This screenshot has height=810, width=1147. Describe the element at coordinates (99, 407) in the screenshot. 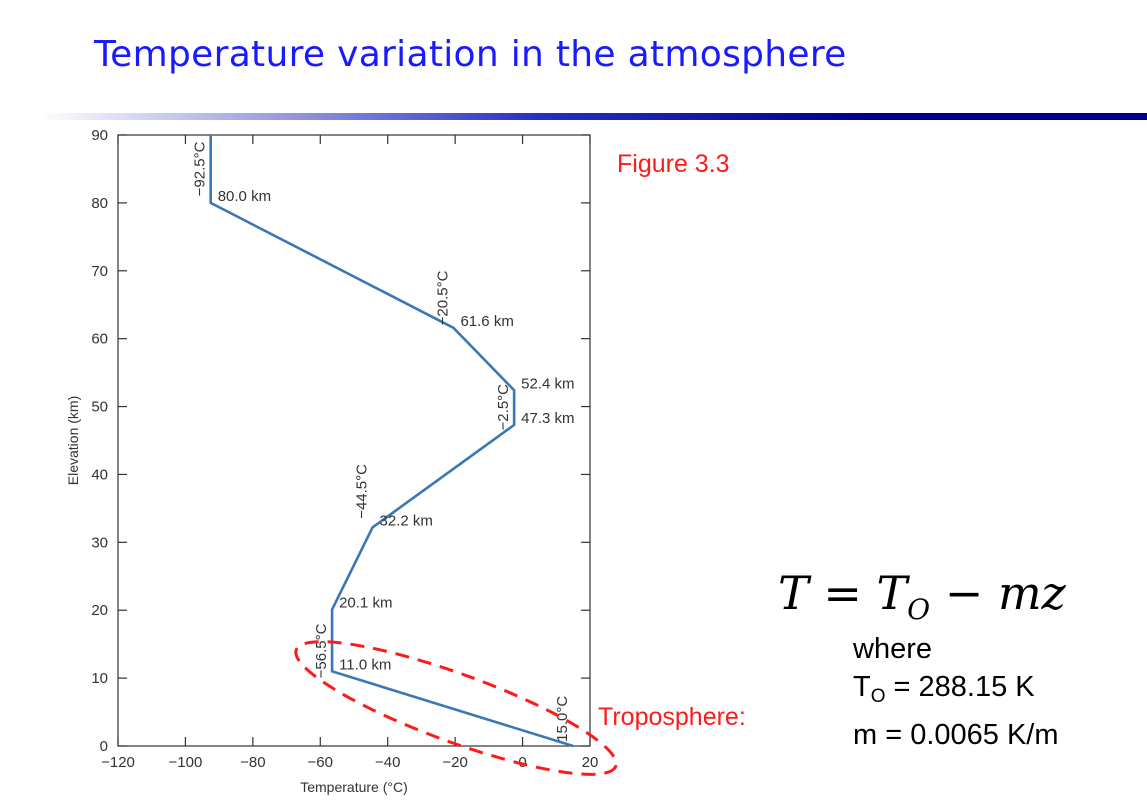

I see `y-tick-label: 50` at that location.